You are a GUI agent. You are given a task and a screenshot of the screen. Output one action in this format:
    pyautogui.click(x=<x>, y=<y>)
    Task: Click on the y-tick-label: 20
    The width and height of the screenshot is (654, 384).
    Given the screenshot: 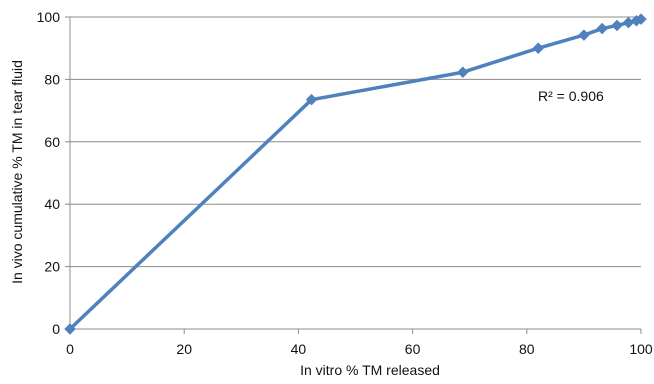 What is the action you would take?
    pyautogui.click(x=52, y=267)
    